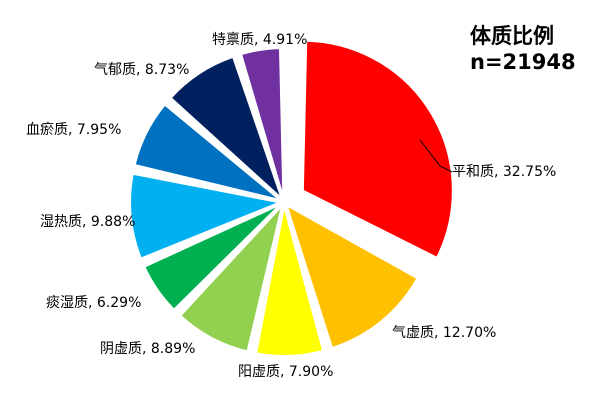 Image resolution: width=600 pixels, height=400 pixels. I want to click on slice-label-7: 气郁质, 8.73%, so click(141, 70).